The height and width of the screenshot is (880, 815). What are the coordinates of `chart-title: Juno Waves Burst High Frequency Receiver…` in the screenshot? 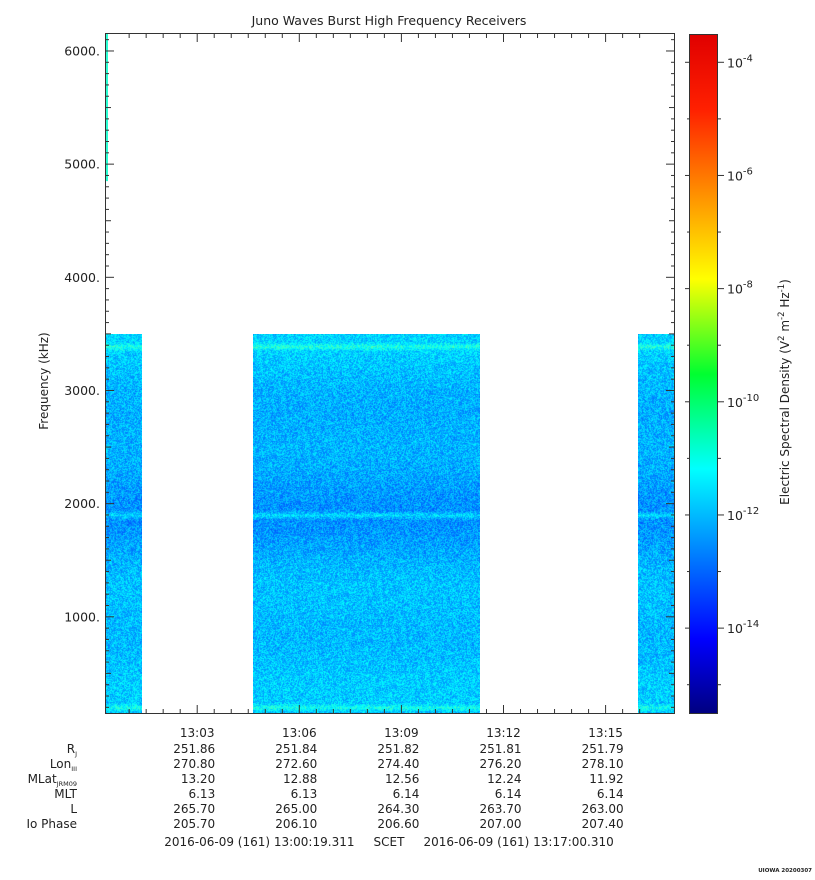 It's located at (389, 20).